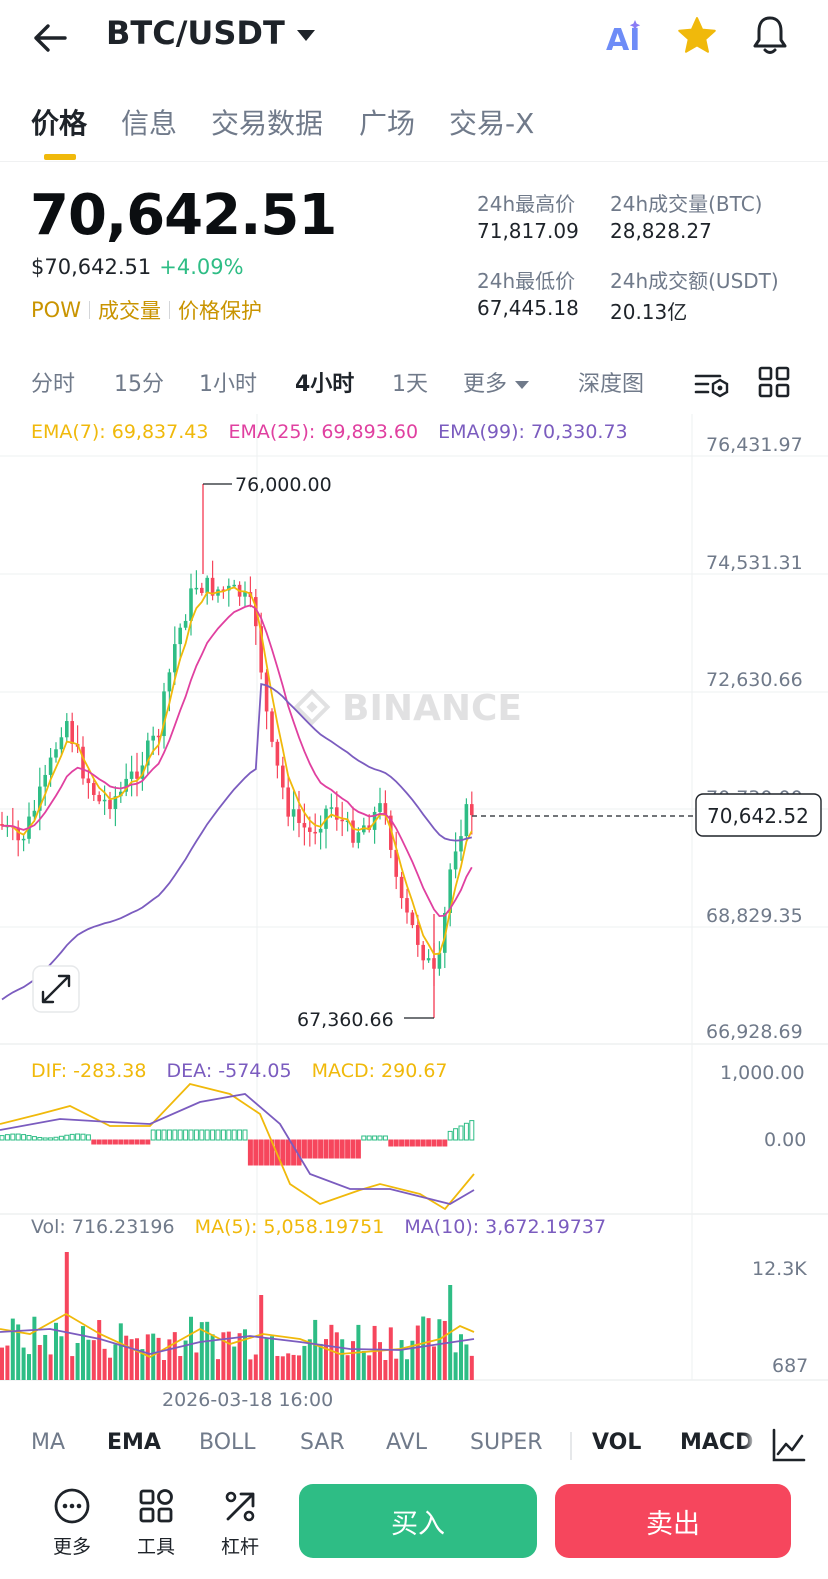 The width and height of the screenshot is (828, 1579). Describe the element at coordinates (754, 563) in the screenshot. I see `price-axis-label: 74,531.31` at that location.